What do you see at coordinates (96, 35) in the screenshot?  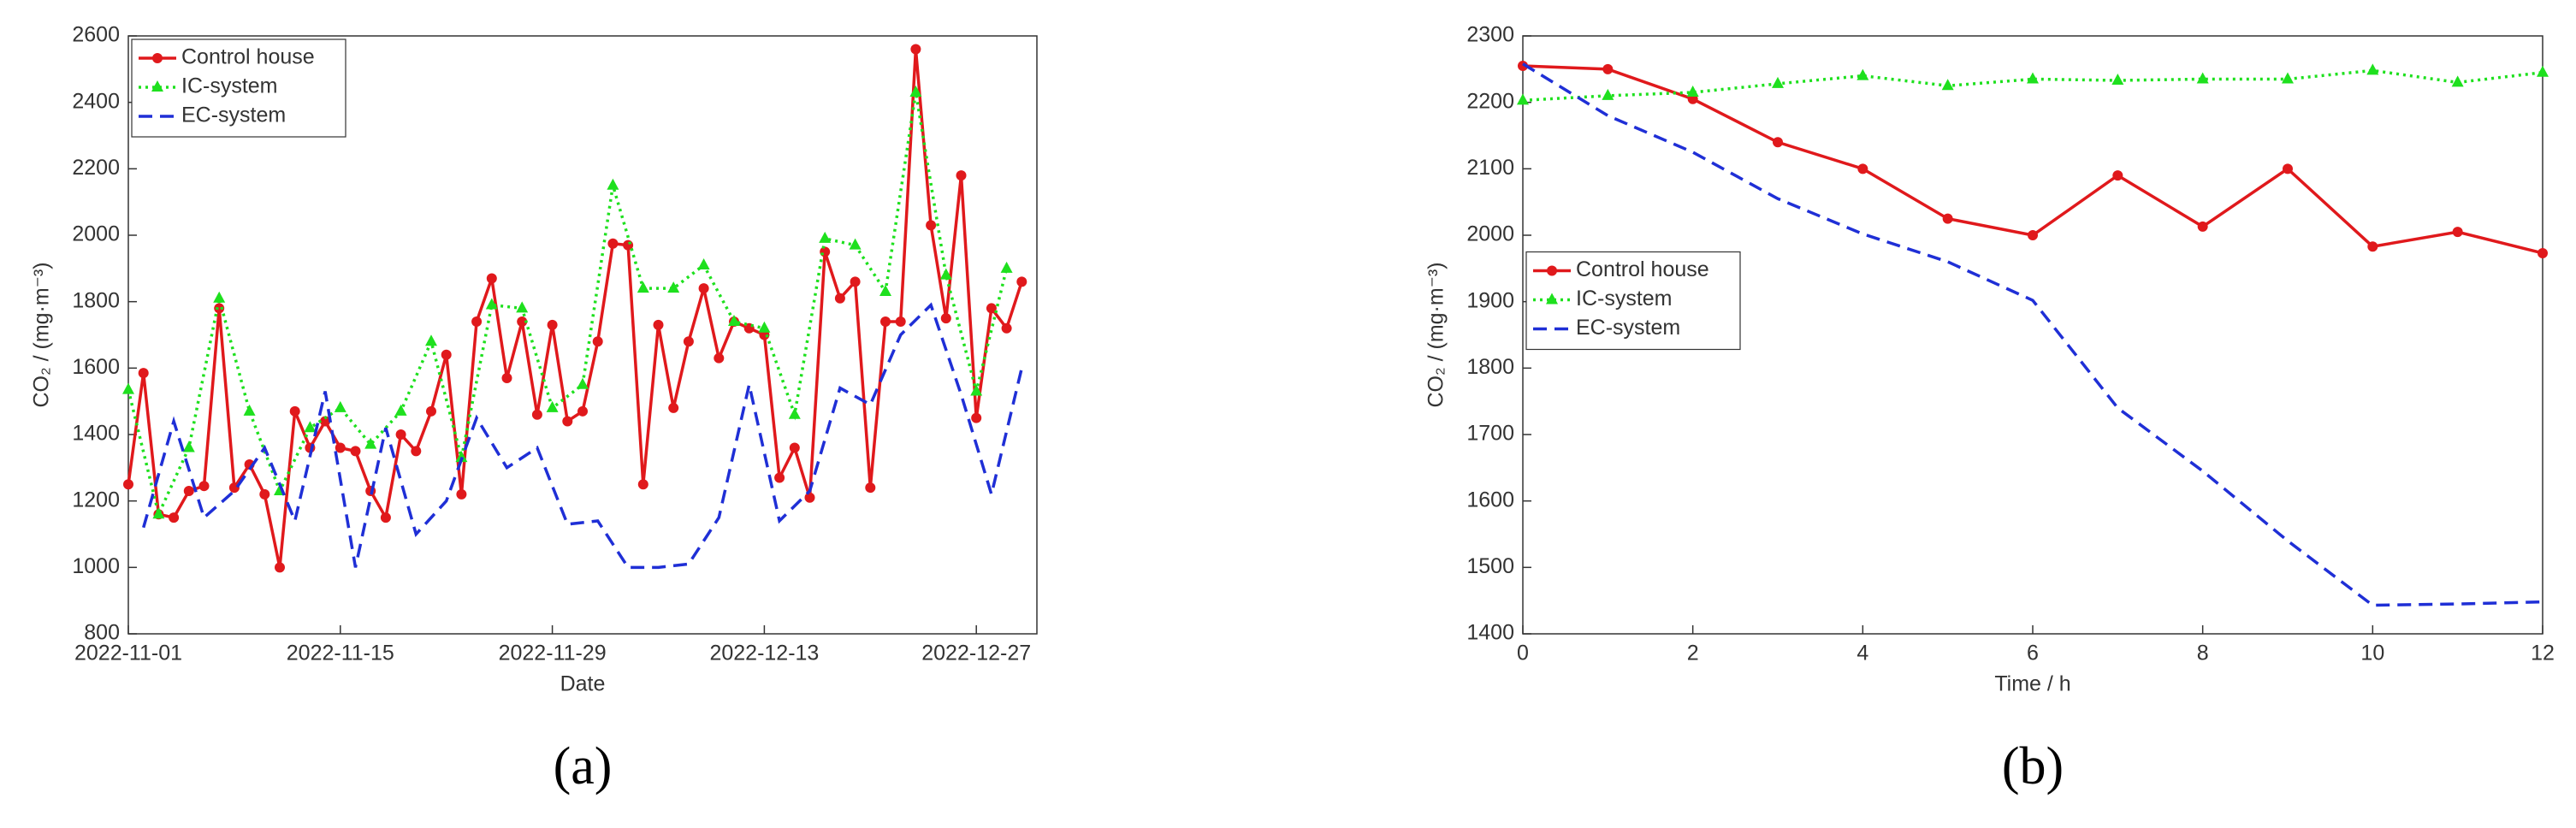 I see `y-tick-label: 2600` at bounding box center [96, 35].